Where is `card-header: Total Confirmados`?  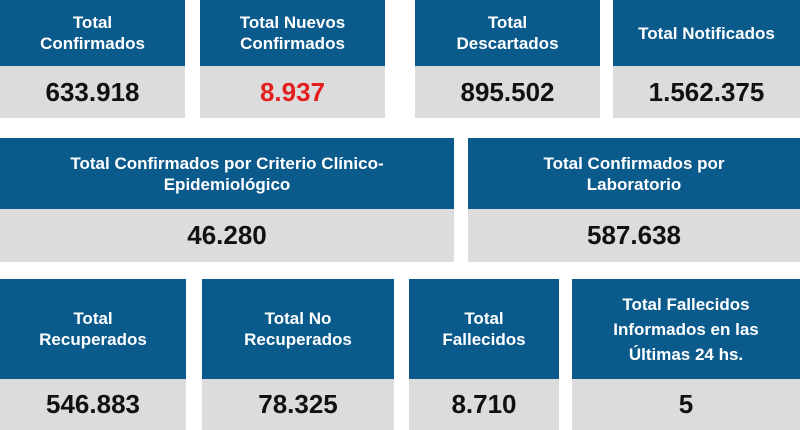
card-header: Total Confirmados is located at coordinates (92, 33).